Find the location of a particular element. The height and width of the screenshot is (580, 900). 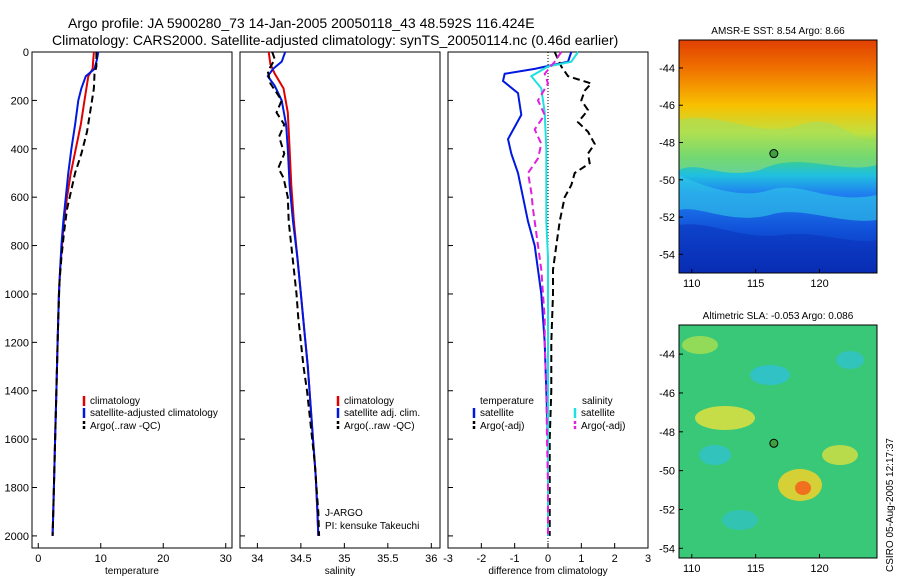

x-tick-label: 10 is located at coordinates (101, 559).